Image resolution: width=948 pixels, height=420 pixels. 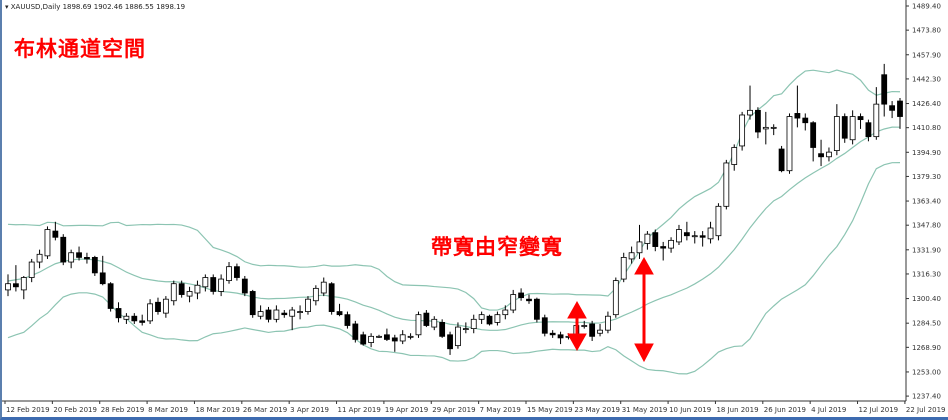 I want to click on price-tick-label: 1237.40, so click(x=926, y=397).